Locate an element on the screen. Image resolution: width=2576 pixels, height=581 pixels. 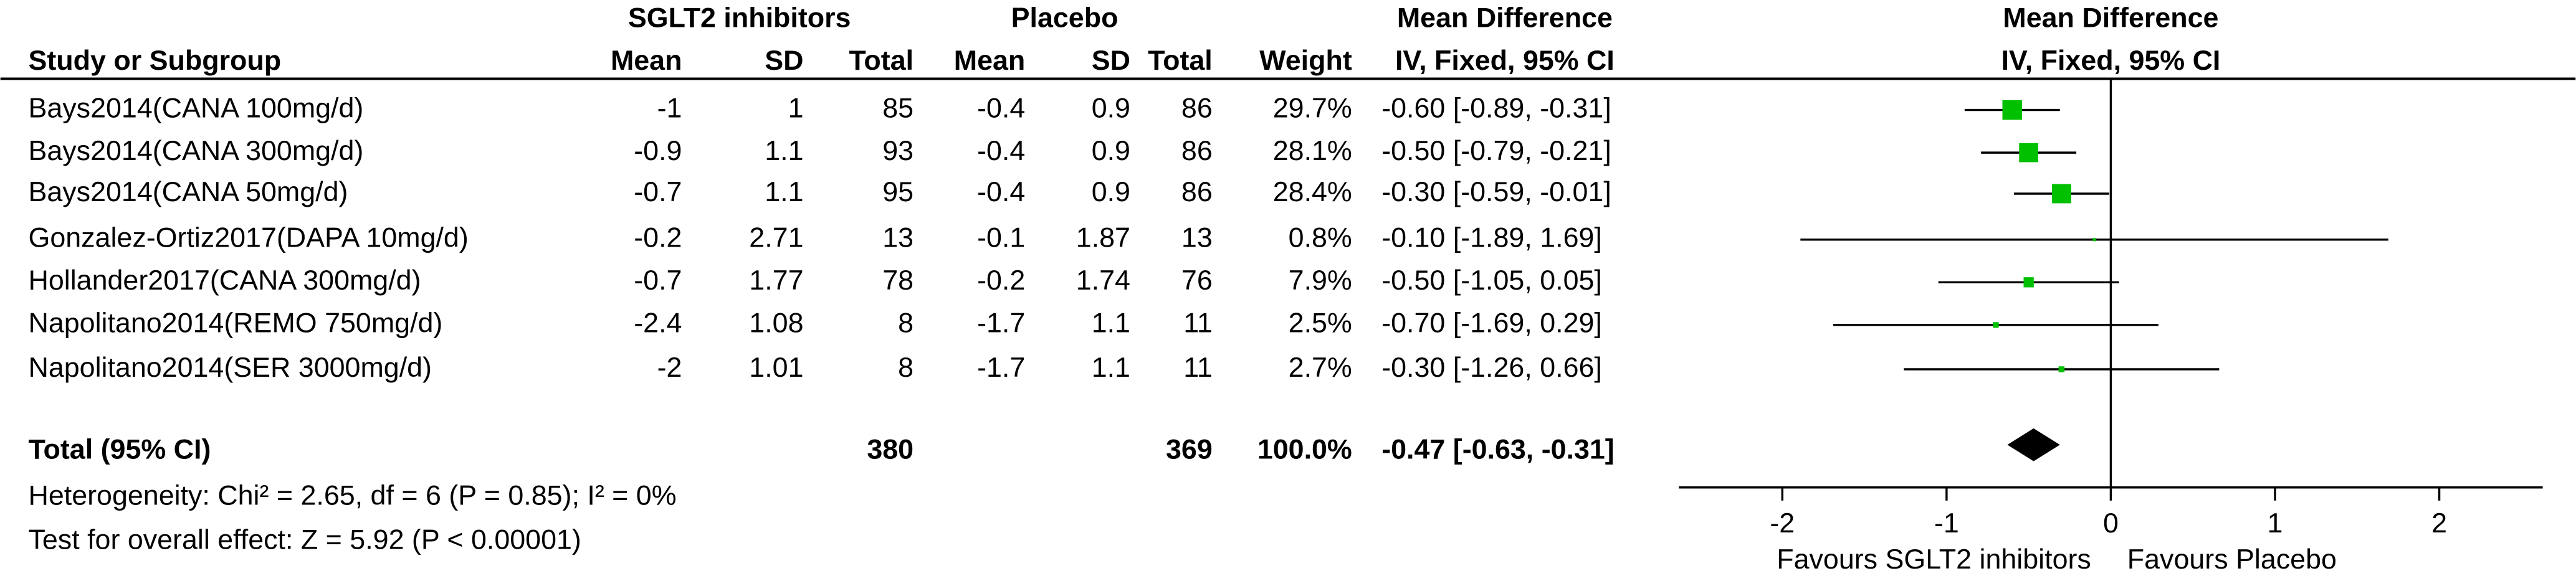
total-label: Total (95% CI) is located at coordinates (120, 450).